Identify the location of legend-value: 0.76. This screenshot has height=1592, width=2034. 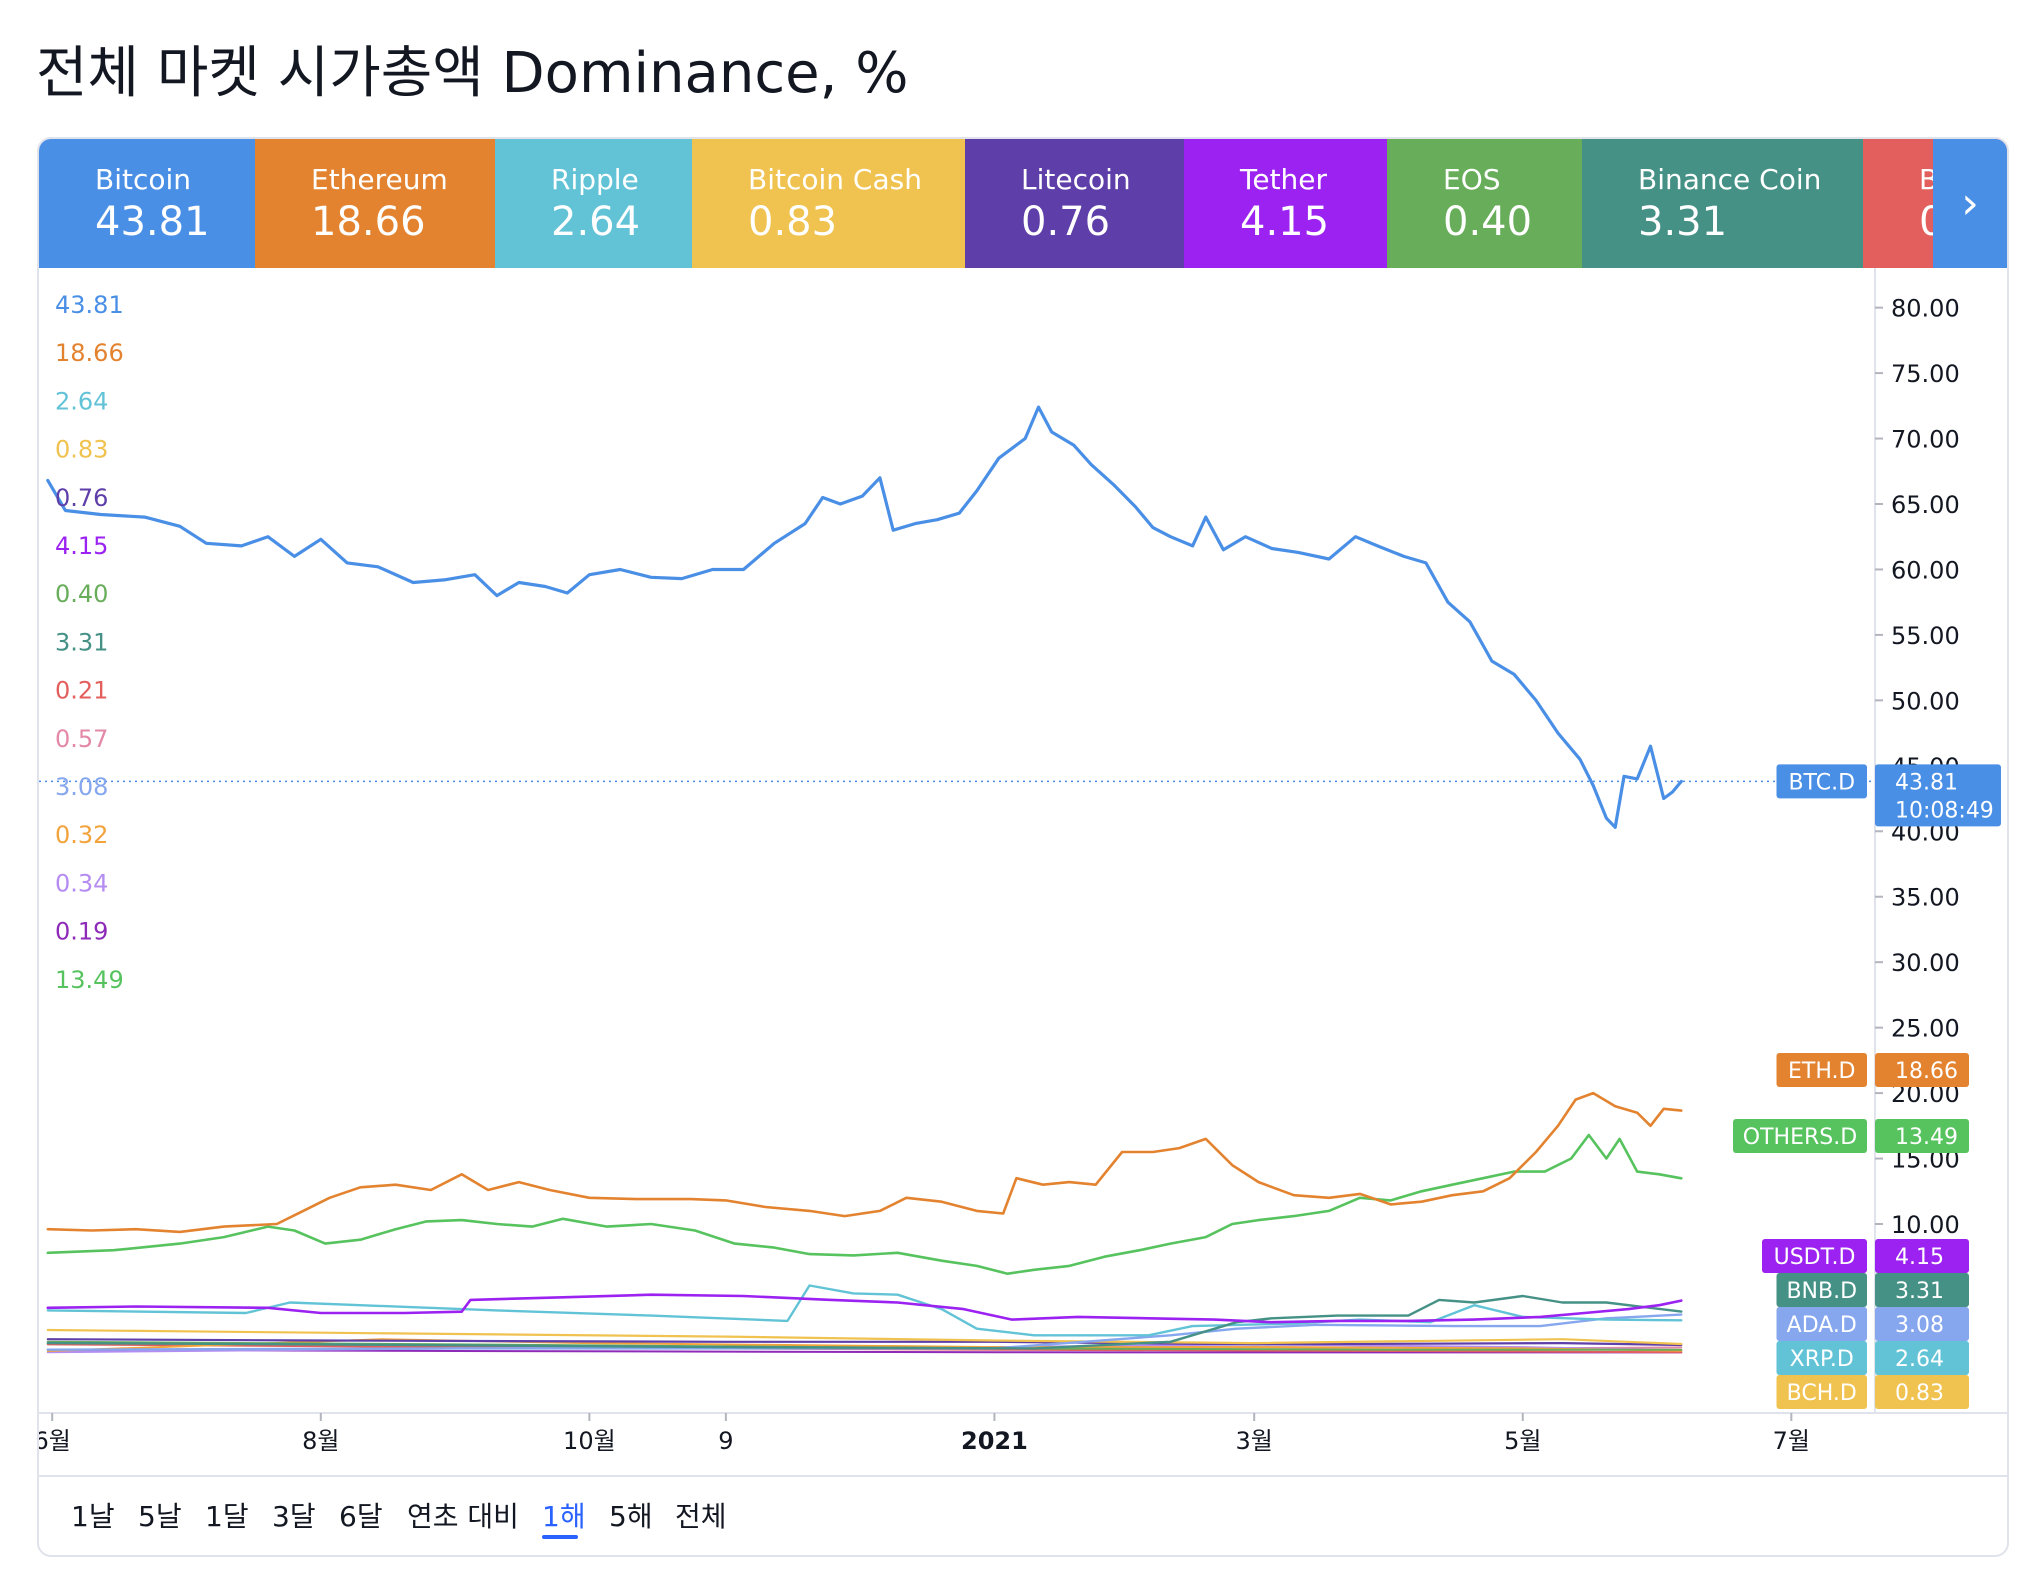
(81, 498).